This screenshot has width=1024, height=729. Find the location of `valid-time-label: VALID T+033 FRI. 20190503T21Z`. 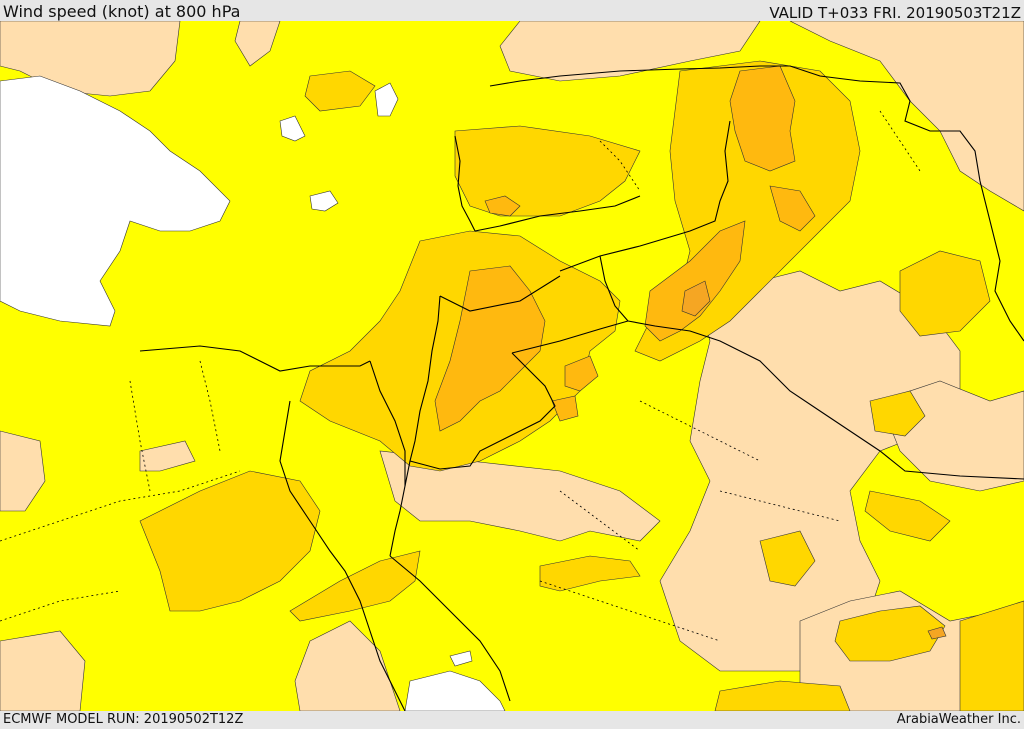

valid-time-label: VALID T+033 FRI. 20190503T21Z is located at coordinates (895, 13).